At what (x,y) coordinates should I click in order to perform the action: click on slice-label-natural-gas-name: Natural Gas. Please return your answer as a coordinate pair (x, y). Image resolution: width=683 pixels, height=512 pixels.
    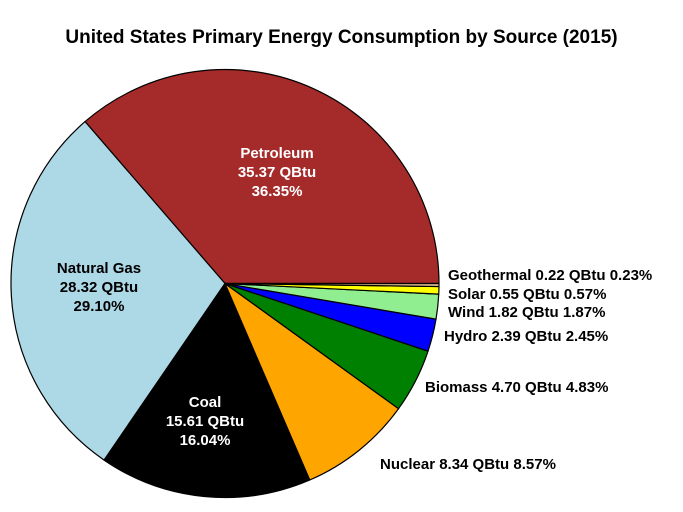
    Looking at the image, I should click on (99, 268).